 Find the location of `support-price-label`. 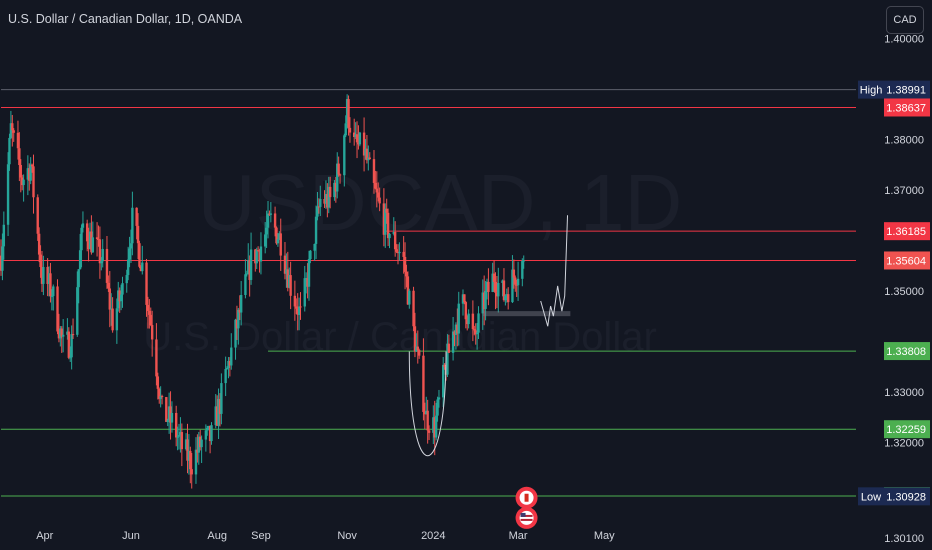

support-price-label is located at coordinates (907, 351).